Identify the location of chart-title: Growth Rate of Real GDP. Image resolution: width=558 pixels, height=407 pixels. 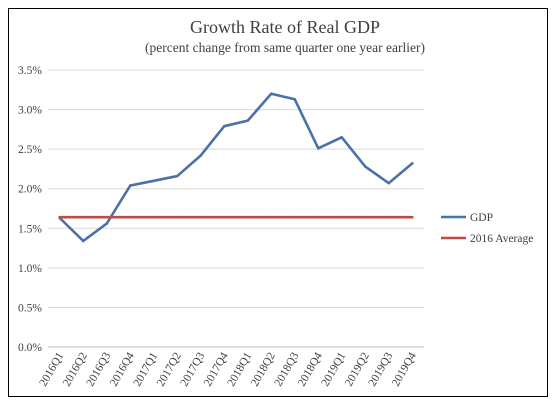
(285, 27).